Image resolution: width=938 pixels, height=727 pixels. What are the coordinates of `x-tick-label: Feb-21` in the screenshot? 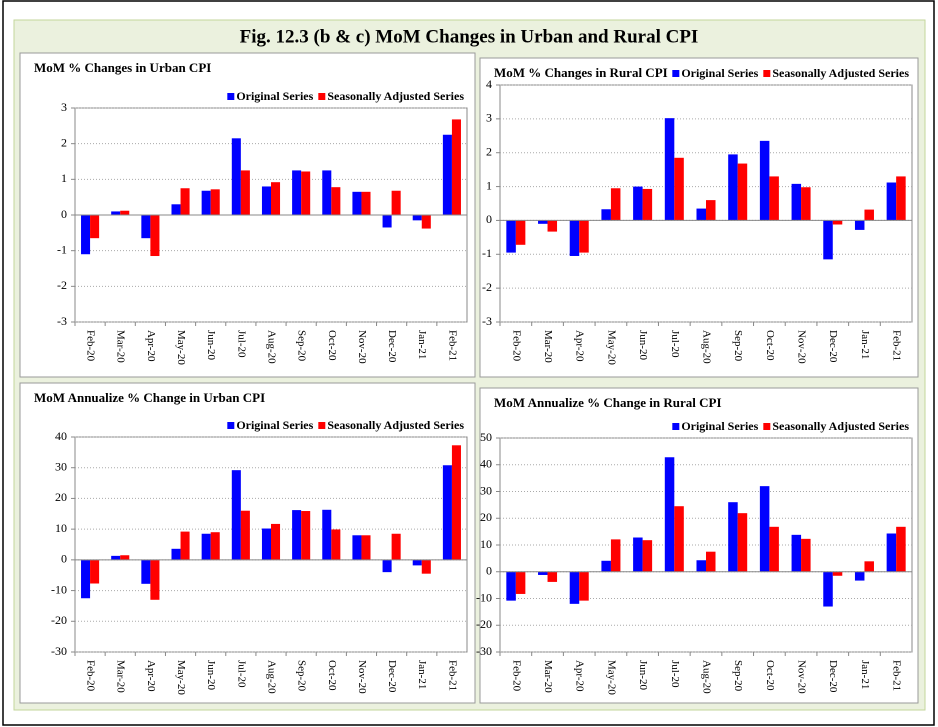 It's located at (897, 675).